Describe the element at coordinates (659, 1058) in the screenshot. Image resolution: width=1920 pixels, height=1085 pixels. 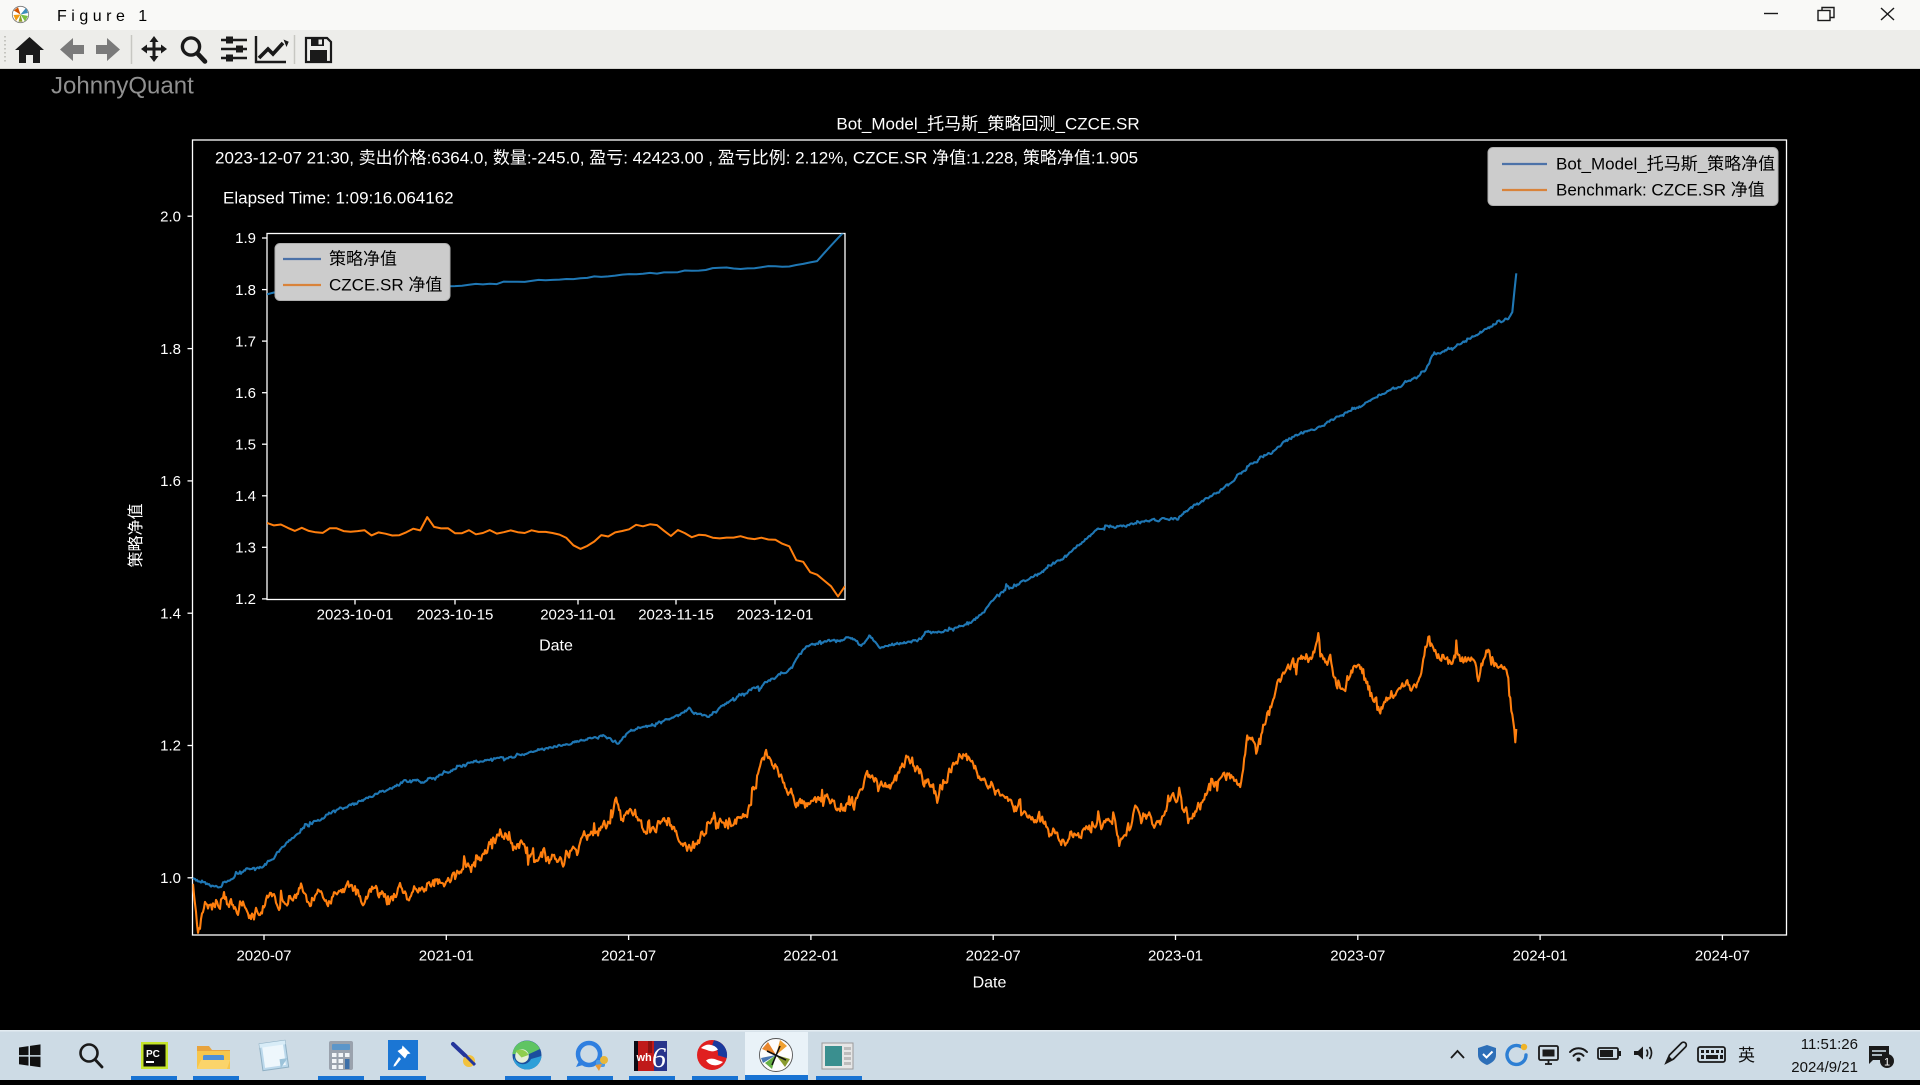
I see `svg-text: 6` at that location.